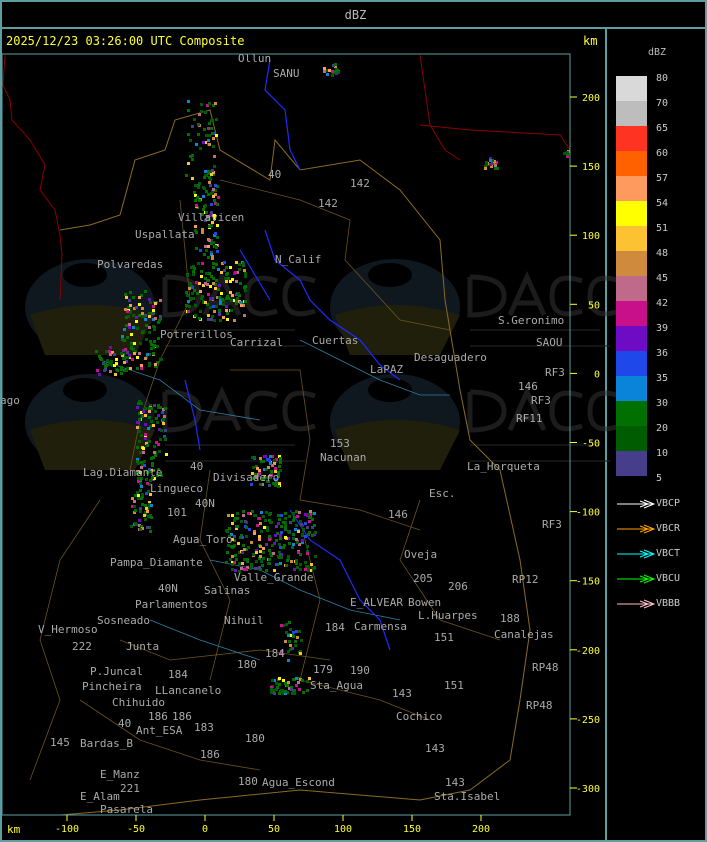 Image resolution: width=707 pixels, height=842 pixels. What do you see at coordinates (668, 578) in the screenshot?
I see `vector-label: VBCU` at bounding box center [668, 578].